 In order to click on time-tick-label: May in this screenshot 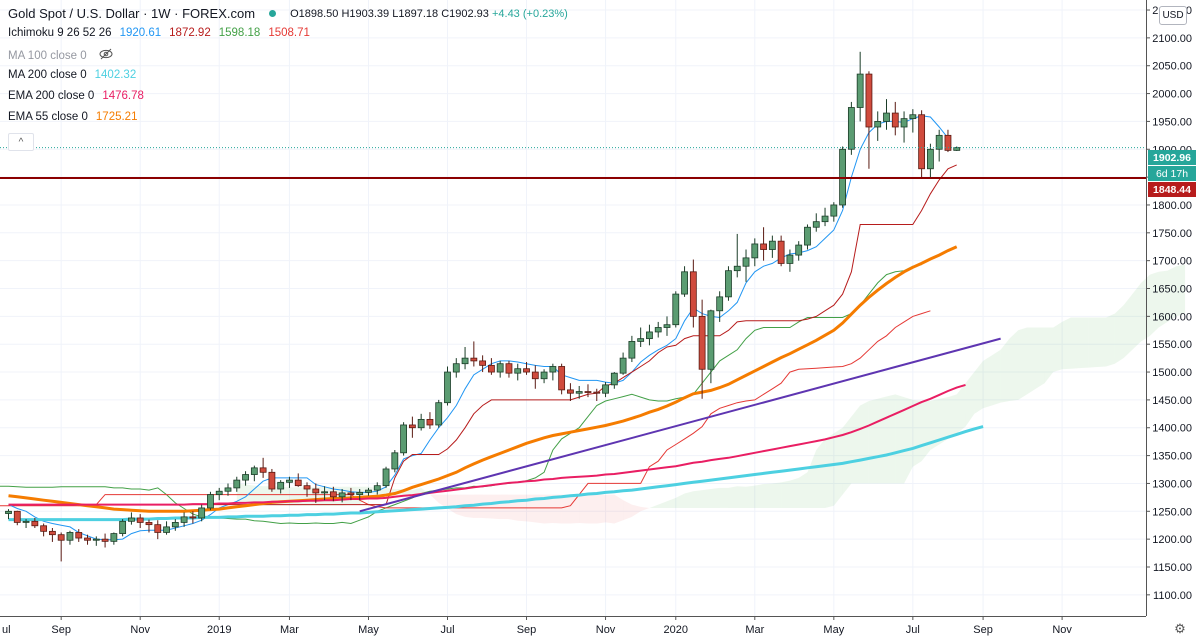, I will do `click(368, 630)`.